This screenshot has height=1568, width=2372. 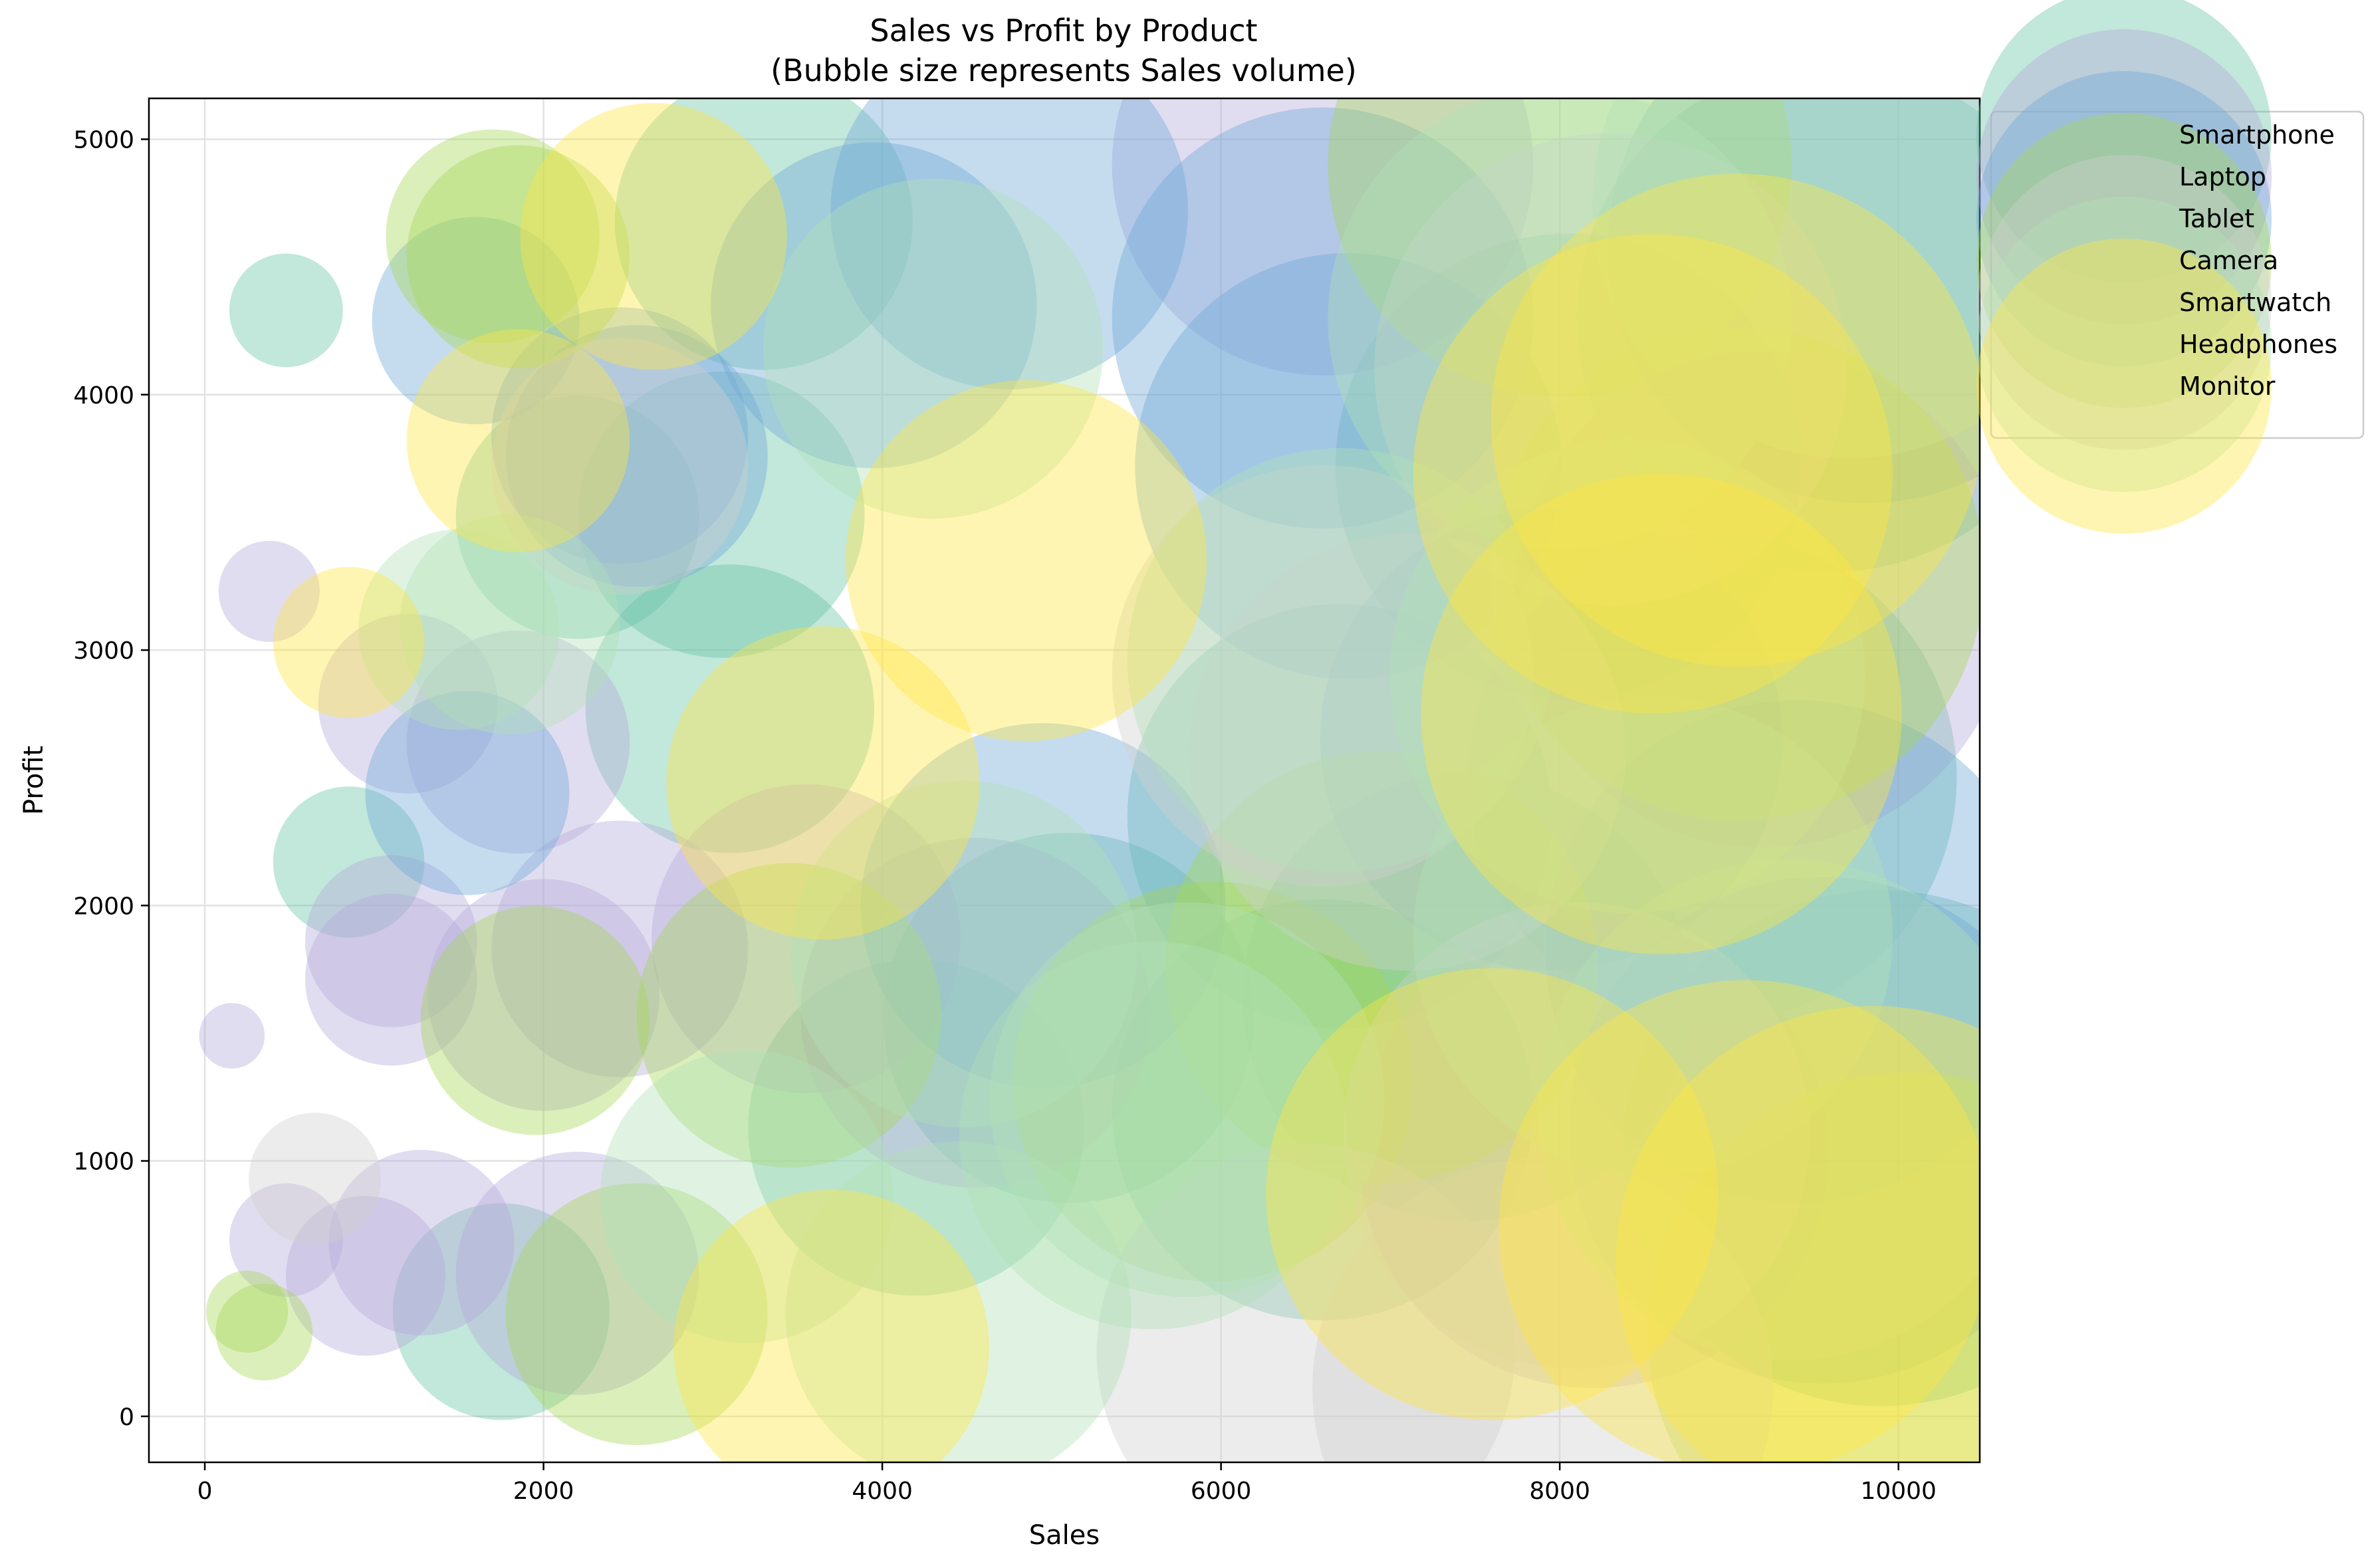 What do you see at coordinates (1064, 1535) in the screenshot?
I see `x-axis-label: Sales` at bounding box center [1064, 1535].